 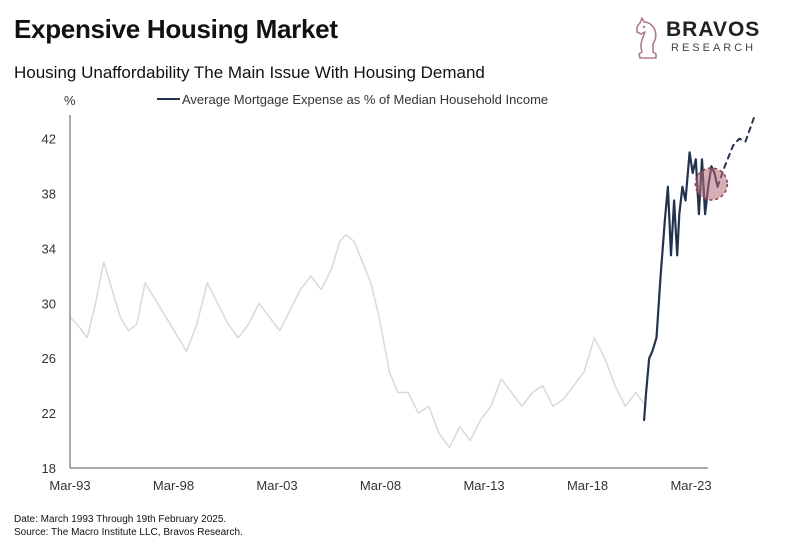 What do you see at coordinates (49, 194) in the screenshot?
I see `y-tick-label: 38` at bounding box center [49, 194].